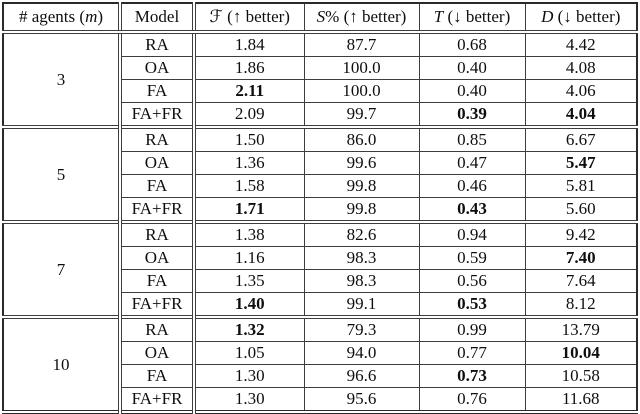  Describe the element at coordinates (361, 138) in the screenshot. I see `metric-s-cell: 86.0` at that location.